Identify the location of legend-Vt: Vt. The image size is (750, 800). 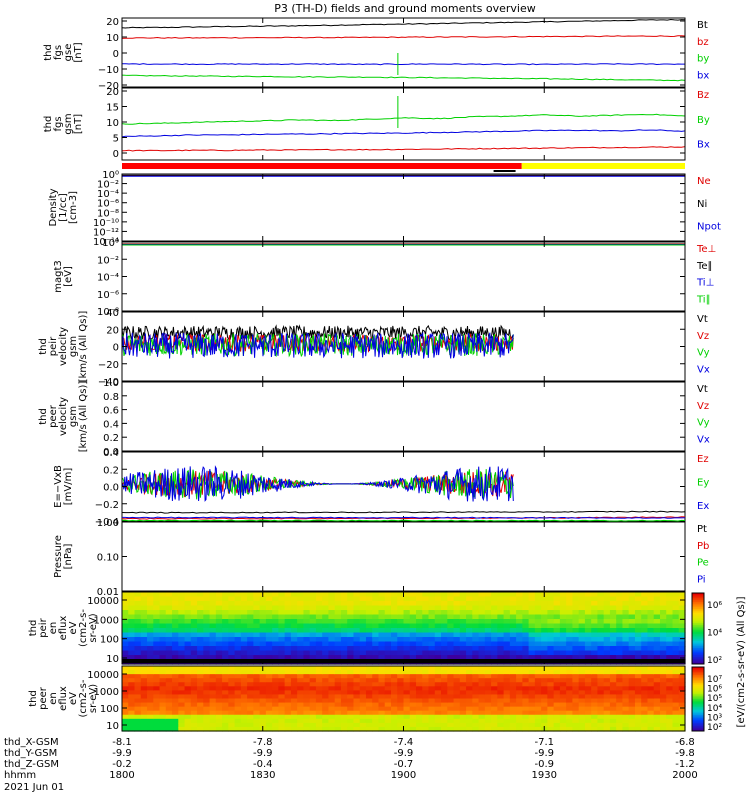
(702, 389).